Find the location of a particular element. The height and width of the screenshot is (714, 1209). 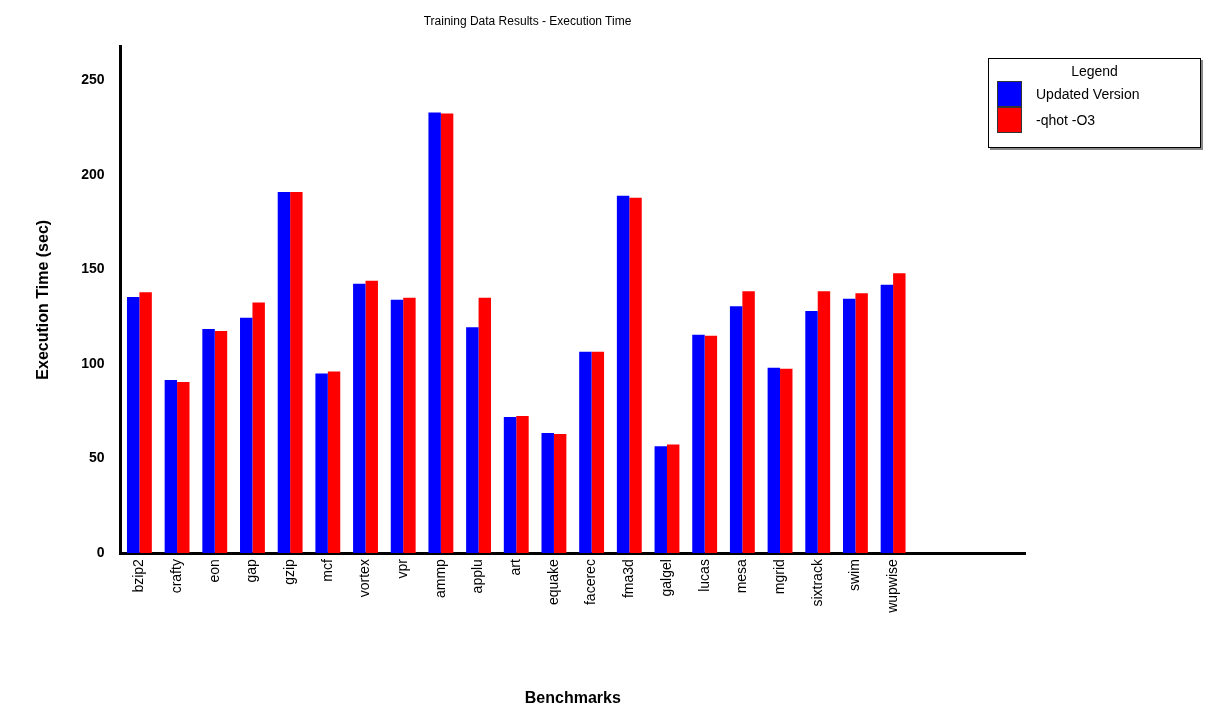

y-tick-label: 200 is located at coordinates (93, 173).